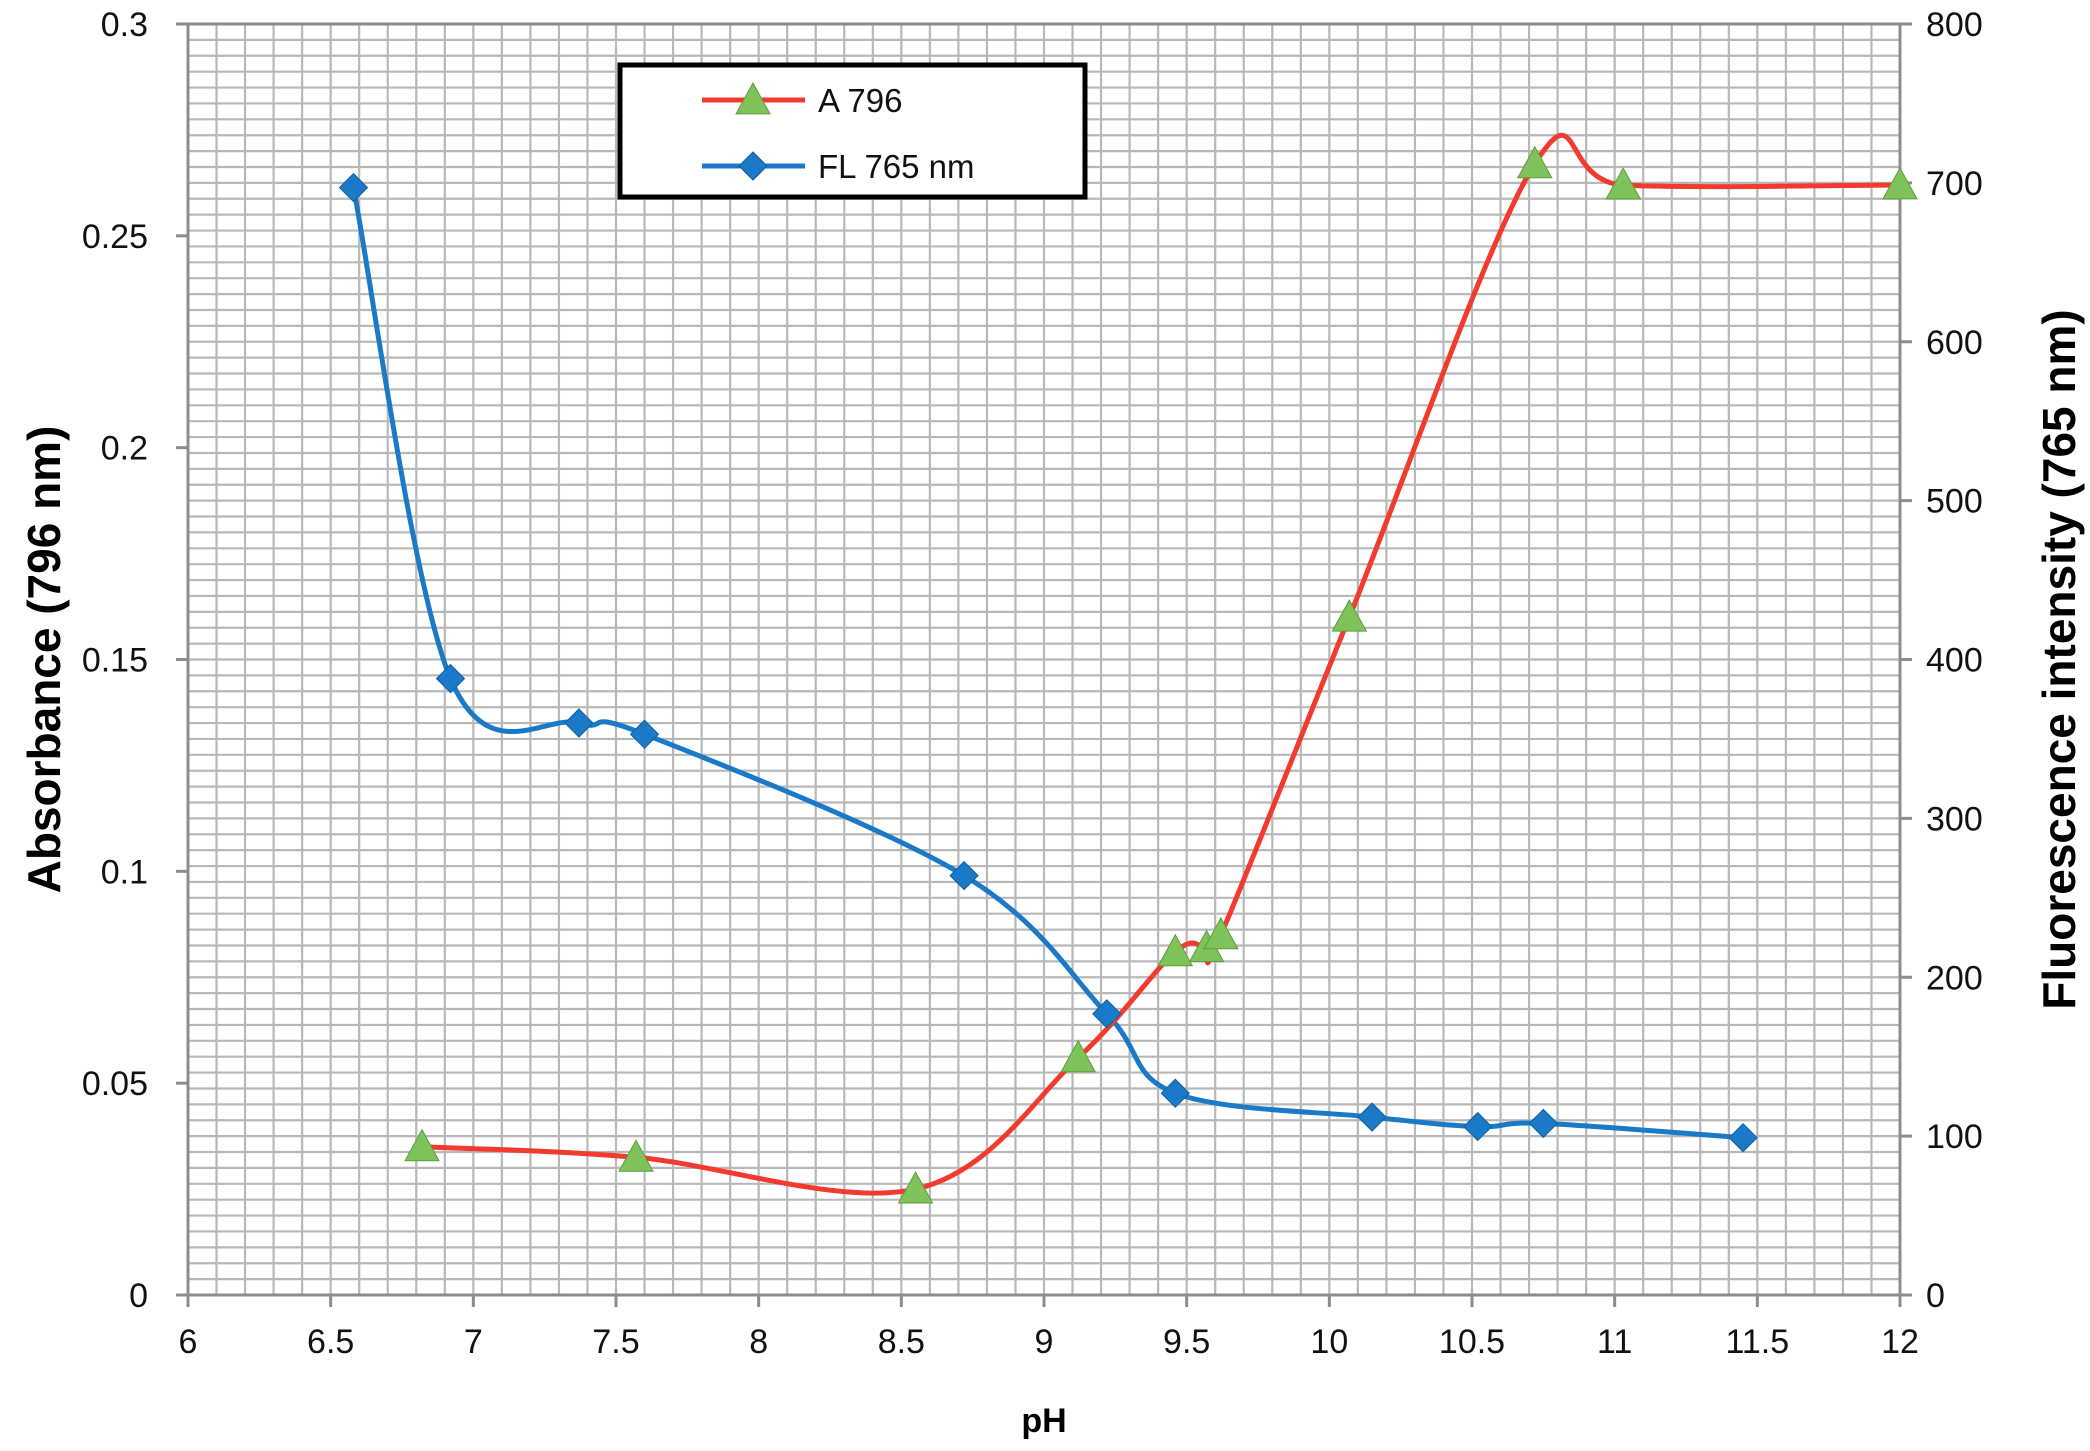 The image size is (2090, 1451). Describe the element at coordinates (473, 1342) in the screenshot. I see `x-tick-label: 7` at that location.